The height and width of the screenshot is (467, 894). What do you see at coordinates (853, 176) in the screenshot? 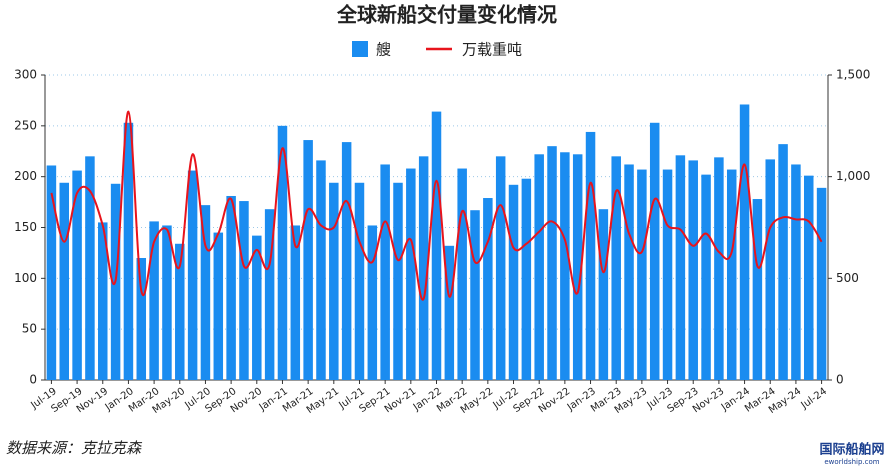
I see `y2-tick-label: 1,000` at bounding box center [853, 176].